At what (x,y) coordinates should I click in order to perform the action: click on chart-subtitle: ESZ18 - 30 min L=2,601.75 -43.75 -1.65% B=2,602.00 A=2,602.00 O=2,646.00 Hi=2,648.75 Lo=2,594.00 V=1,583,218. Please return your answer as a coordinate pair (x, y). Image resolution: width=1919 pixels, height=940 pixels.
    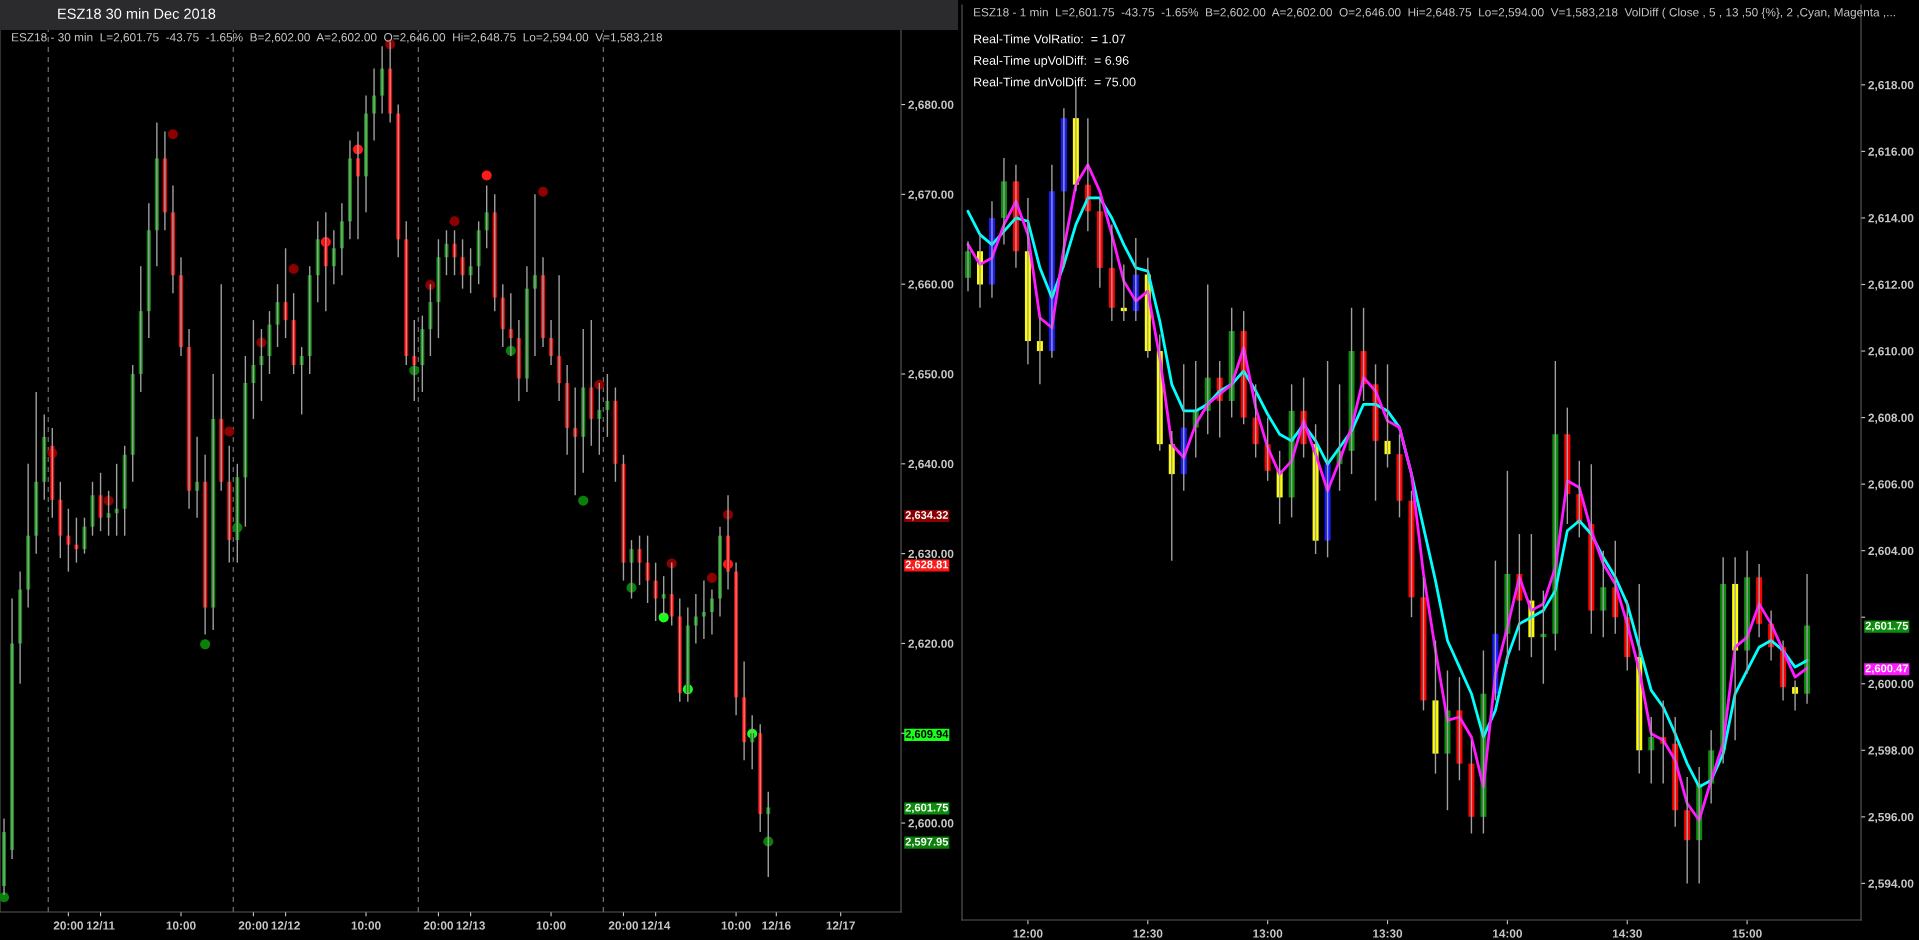
    Looking at the image, I should click on (337, 37).